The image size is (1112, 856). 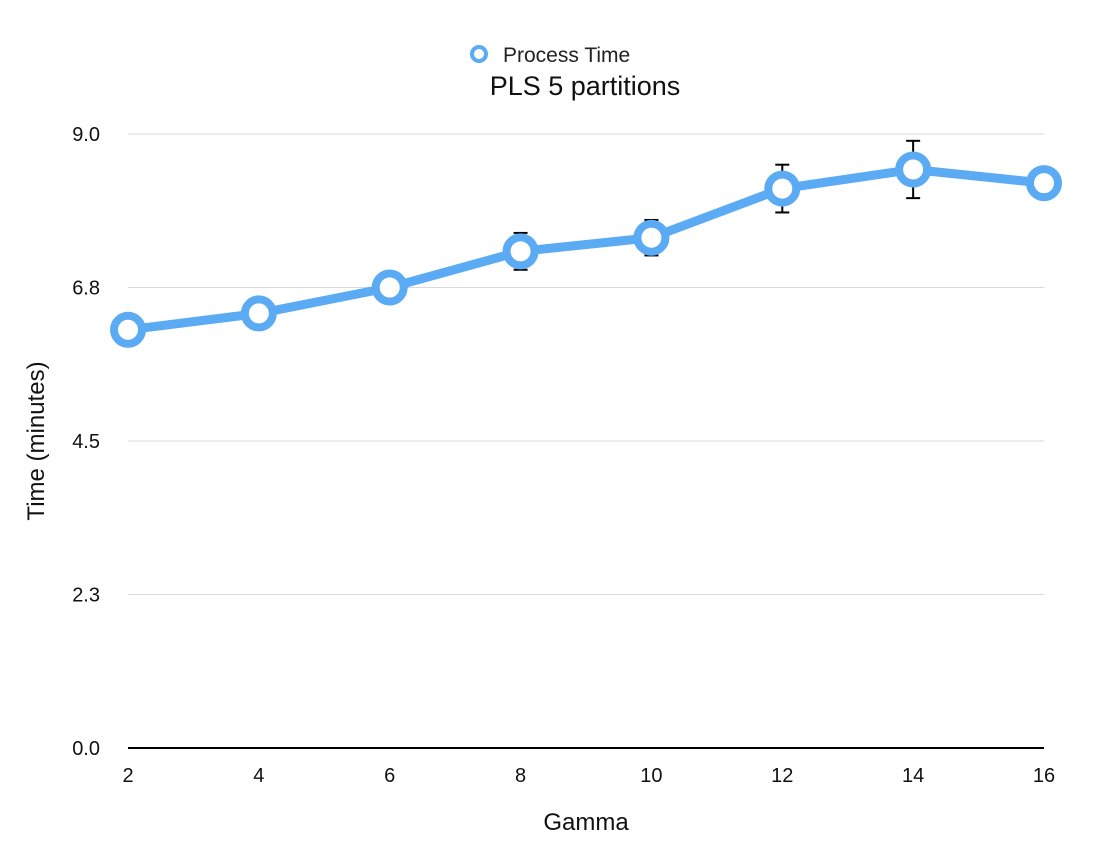 I want to click on x-tick-label: 4, so click(x=258, y=776).